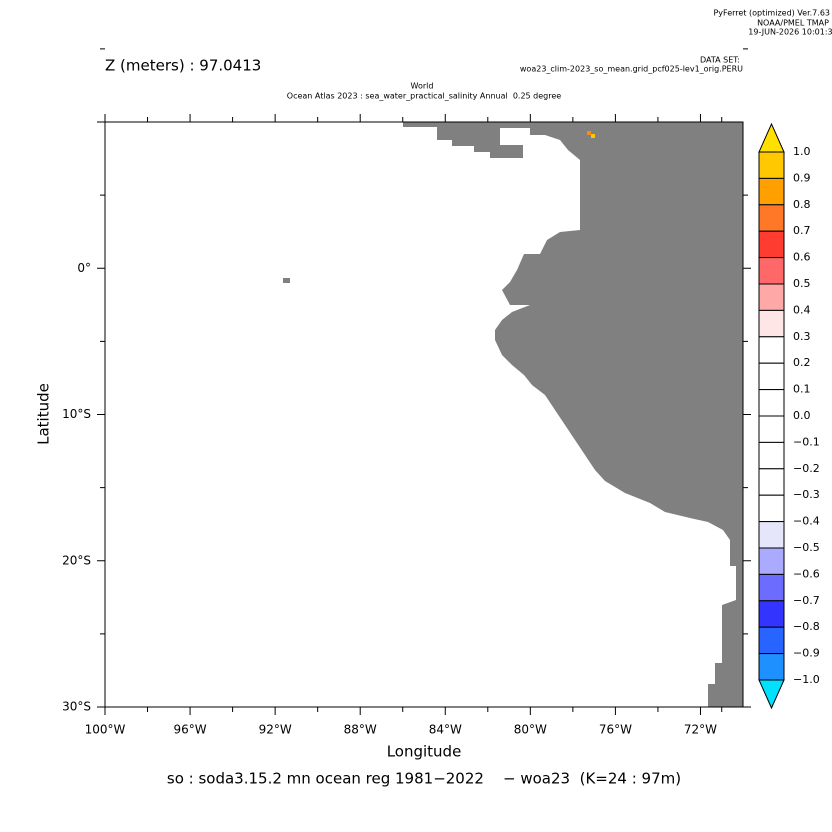 The width and height of the screenshot is (832, 832). What do you see at coordinates (806, 441) in the screenshot?
I see `colorbar-label: −0.1` at bounding box center [806, 441].